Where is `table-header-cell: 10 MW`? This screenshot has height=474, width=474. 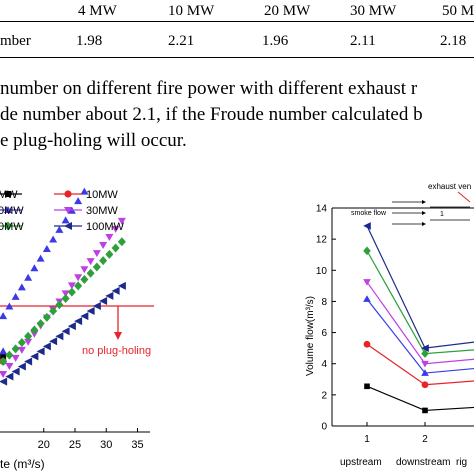 table-header-cell: 10 MW is located at coordinates (191, 11).